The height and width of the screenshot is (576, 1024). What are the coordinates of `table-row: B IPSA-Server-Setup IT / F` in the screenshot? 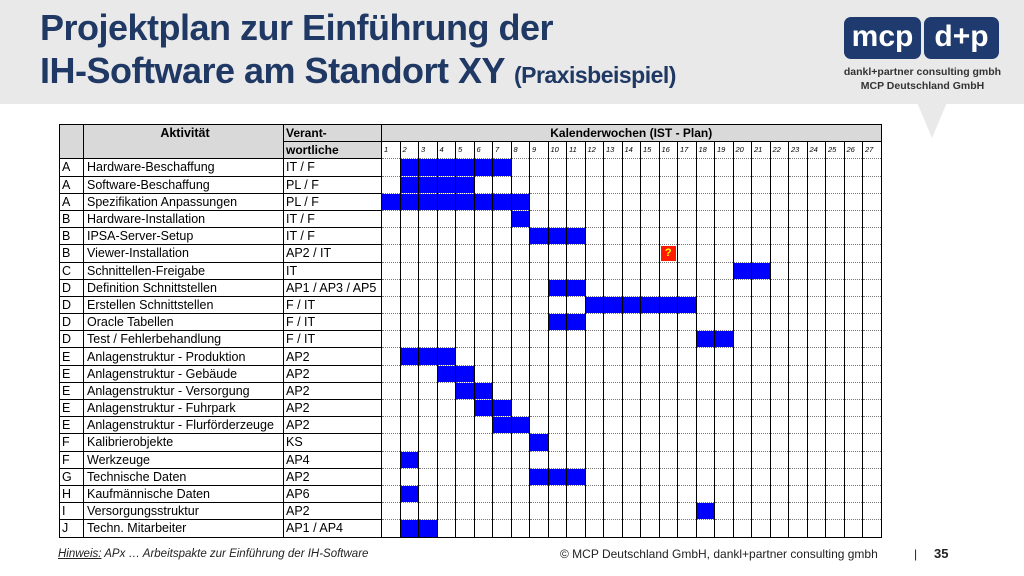 It's located at (470, 236).